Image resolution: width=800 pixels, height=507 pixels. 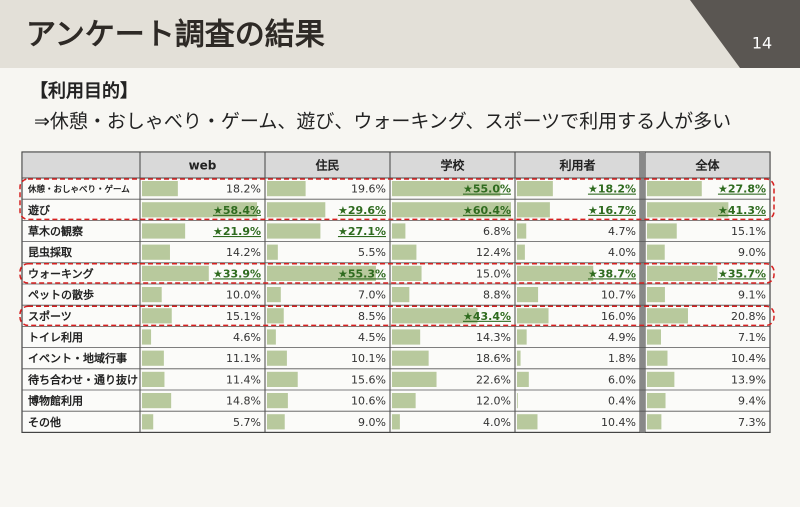 What do you see at coordinates (622, 401) in the screenshot?
I see `cell-value: 0.4%` at bounding box center [622, 401].